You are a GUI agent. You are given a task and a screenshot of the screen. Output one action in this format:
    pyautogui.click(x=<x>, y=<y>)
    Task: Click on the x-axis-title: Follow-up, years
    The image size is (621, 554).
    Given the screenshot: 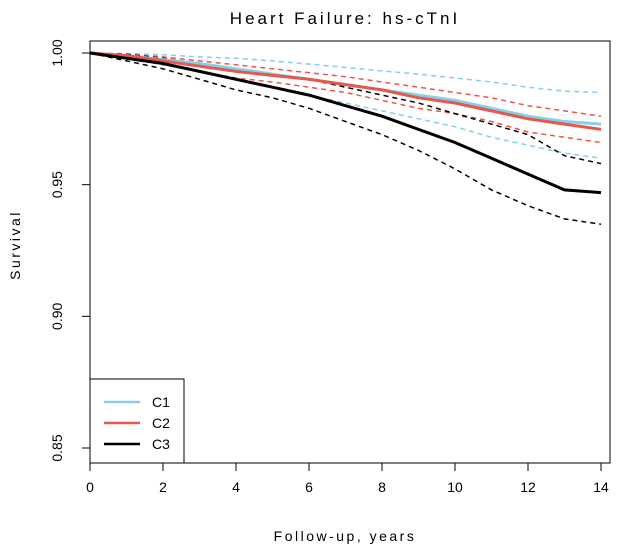 What is the action you would take?
    pyautogui.click(x=345, y=536)
    